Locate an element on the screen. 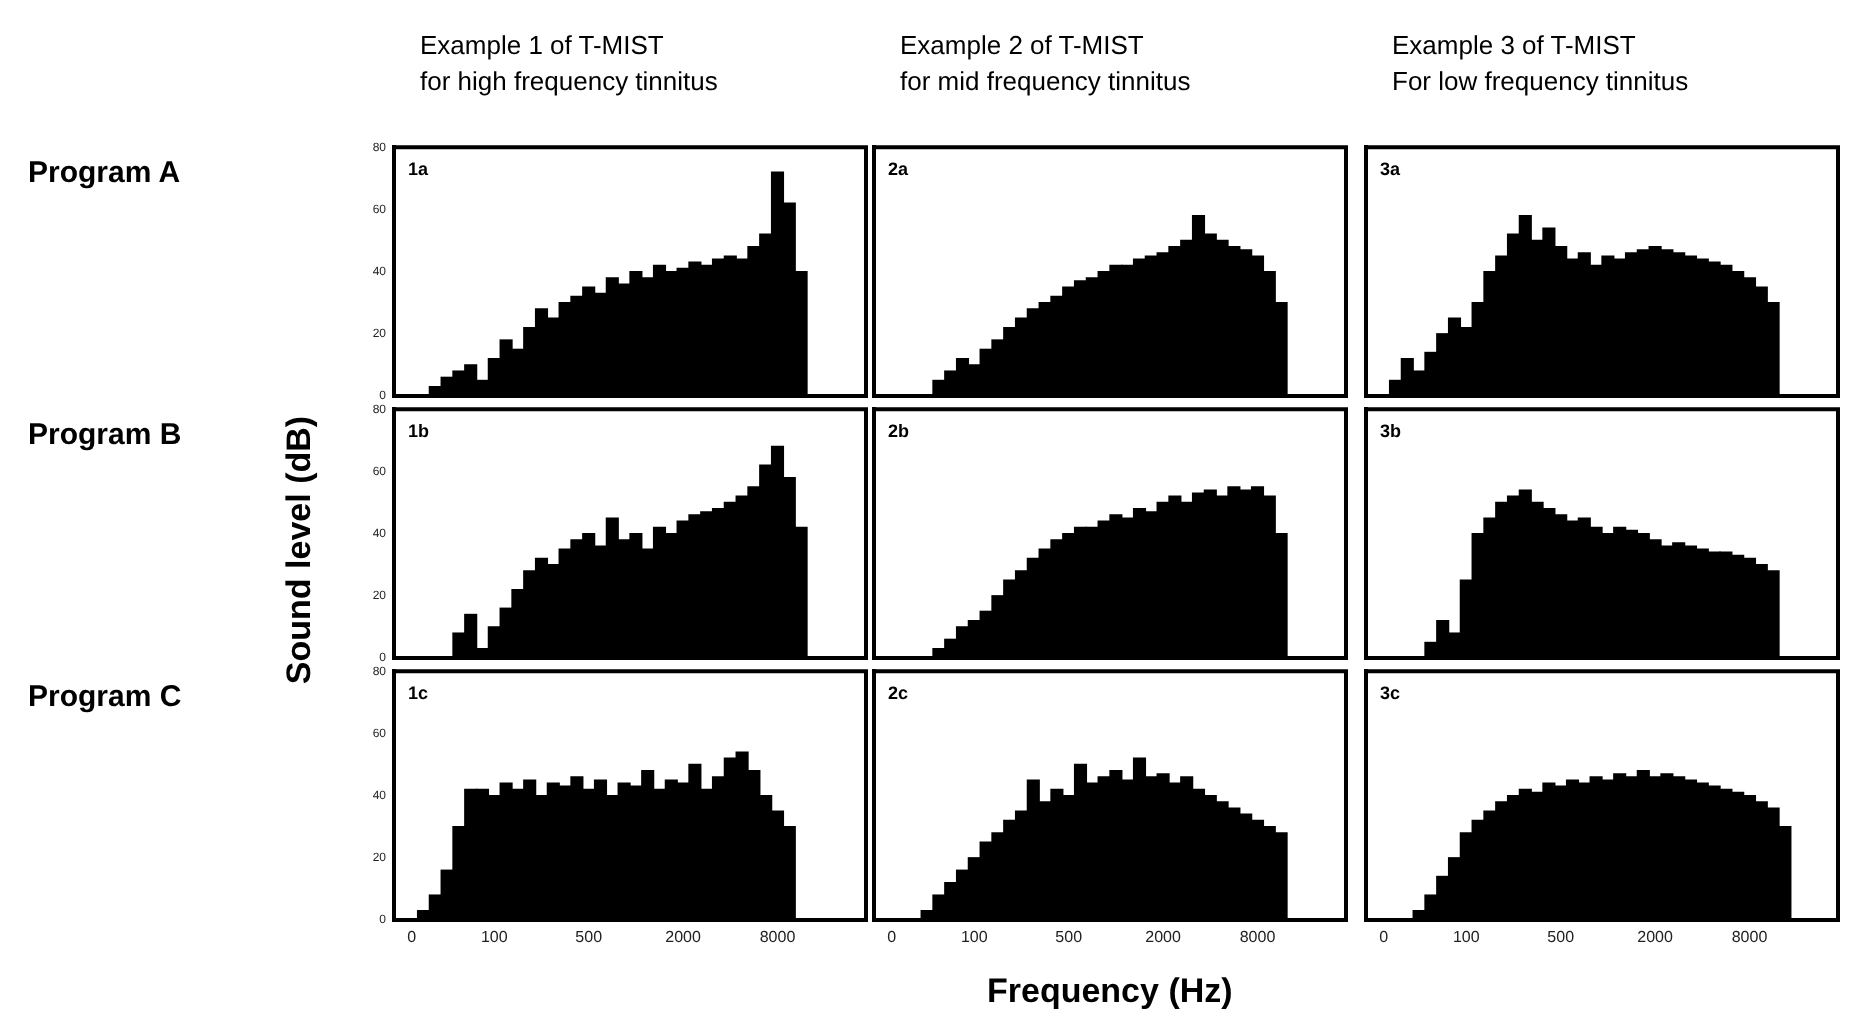  x-axis-title: Frequency (Hz) is located at coordinates (1110, 992).